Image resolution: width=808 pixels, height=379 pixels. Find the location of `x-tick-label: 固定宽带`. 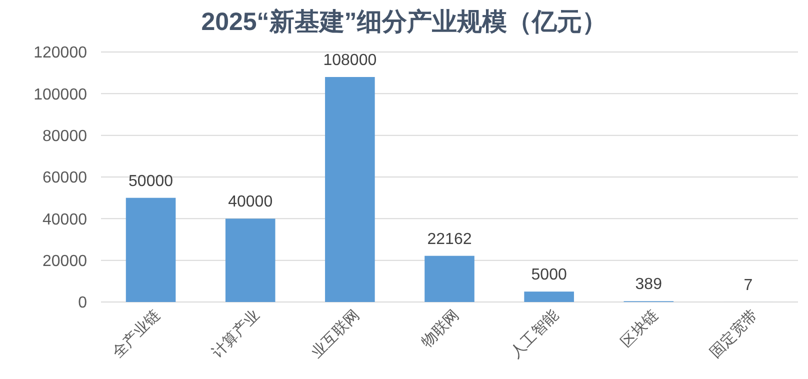

x-tick-label: 固定宽带 is located at coordinates (734, 334).